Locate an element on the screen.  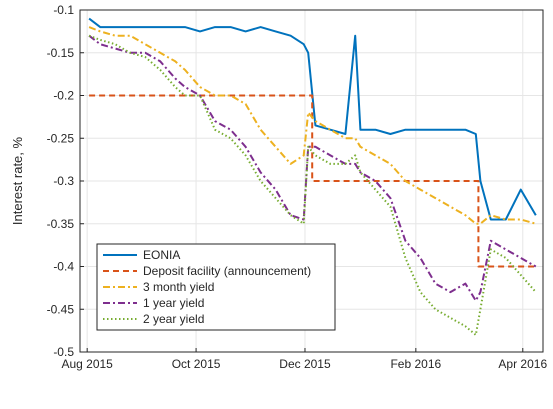
y-tick-label: -0.2 is located at coordinates (63, 96).